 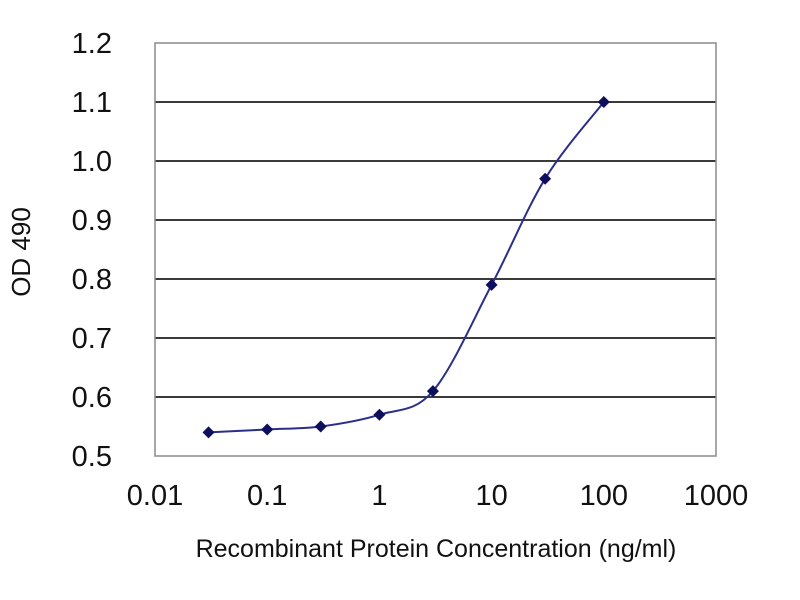 I want to click on y-tick-label: 1.0, so click(x=92, y=162).